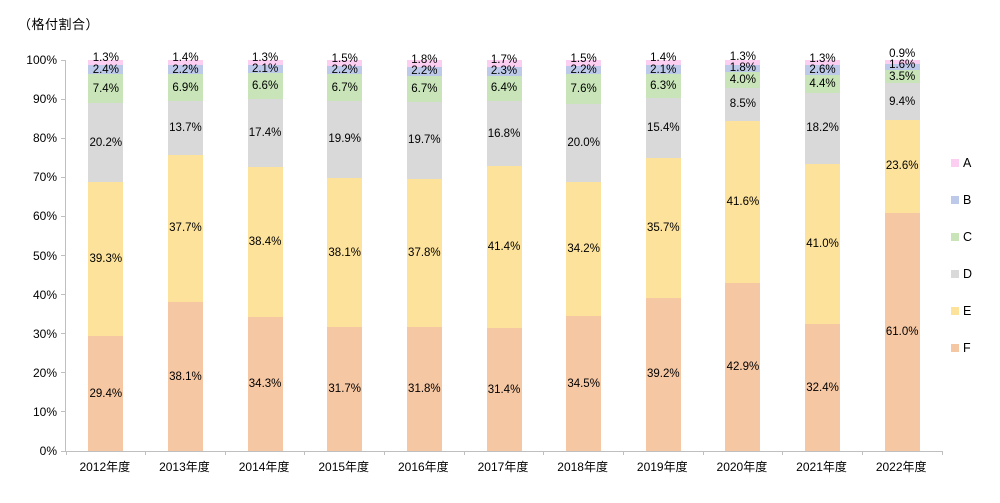 This screenshot has width=1000, height=503. I want to click on bar-value-label: 37.7%, so click(185, 228).